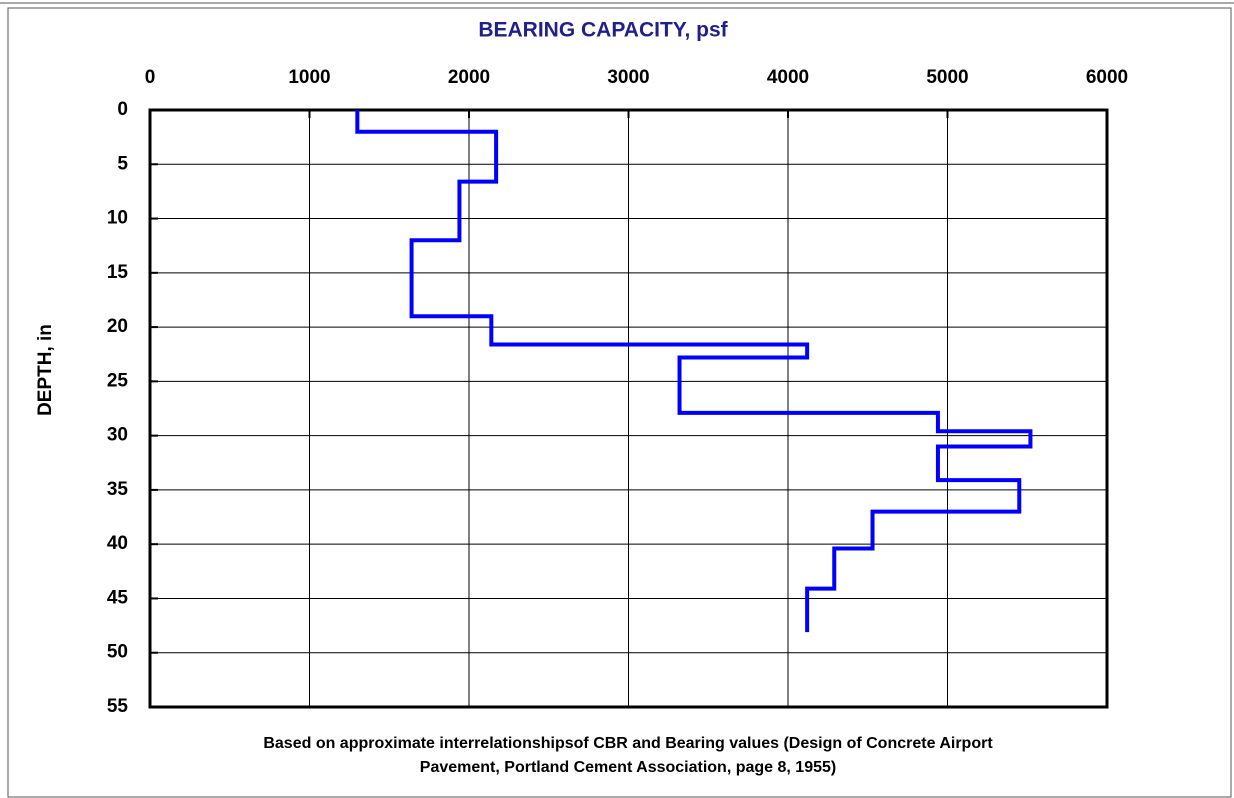 The image size is (1234, 798). I want to click on y-tick-label: 30, so click(117, 435).